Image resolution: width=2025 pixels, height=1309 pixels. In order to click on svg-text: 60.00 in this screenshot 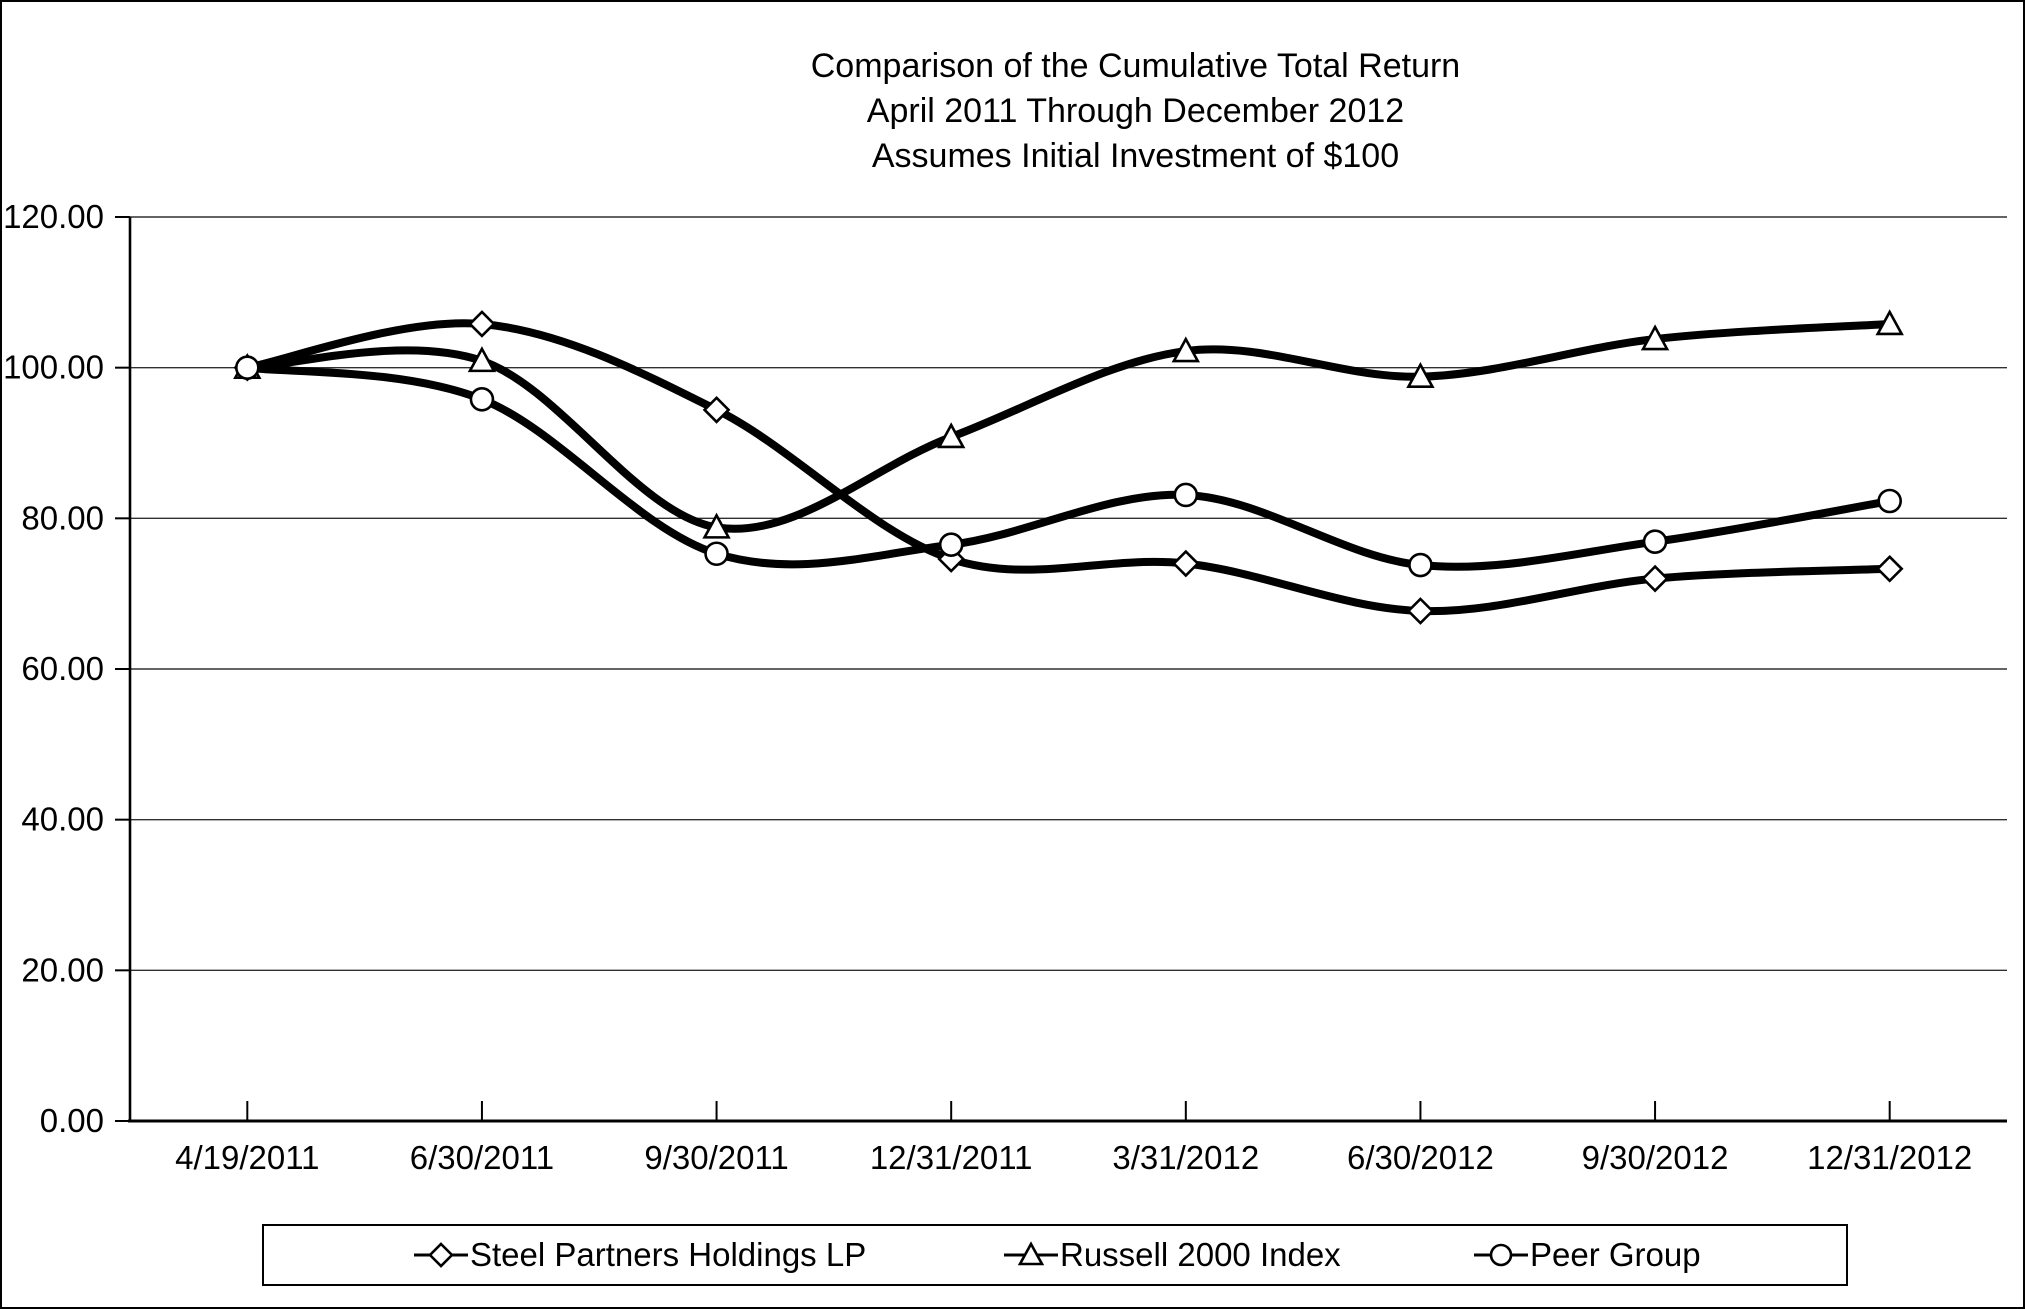, I will do `click(62, 668)`.